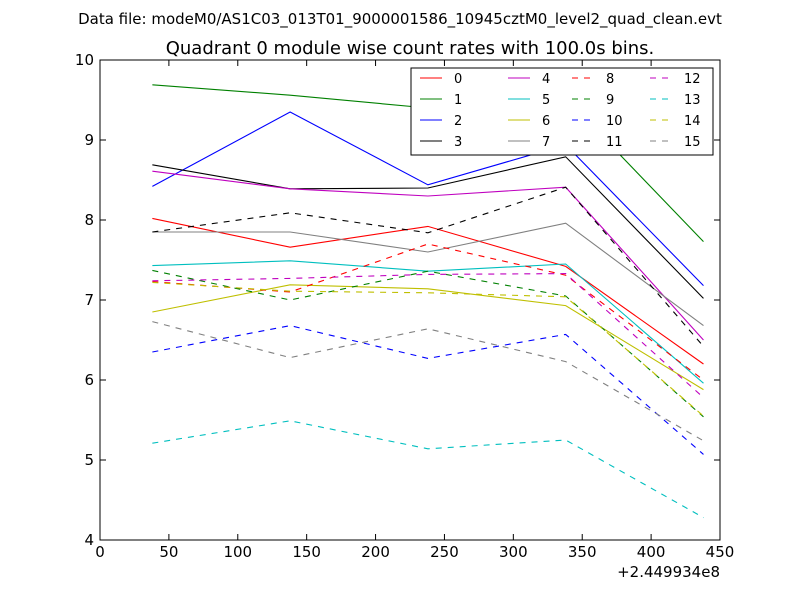 This screenshot has height=604, width=800. Describe the element at coordinates (458, 79) in the screenshot. I see `legend-label-0: 0` at that location.